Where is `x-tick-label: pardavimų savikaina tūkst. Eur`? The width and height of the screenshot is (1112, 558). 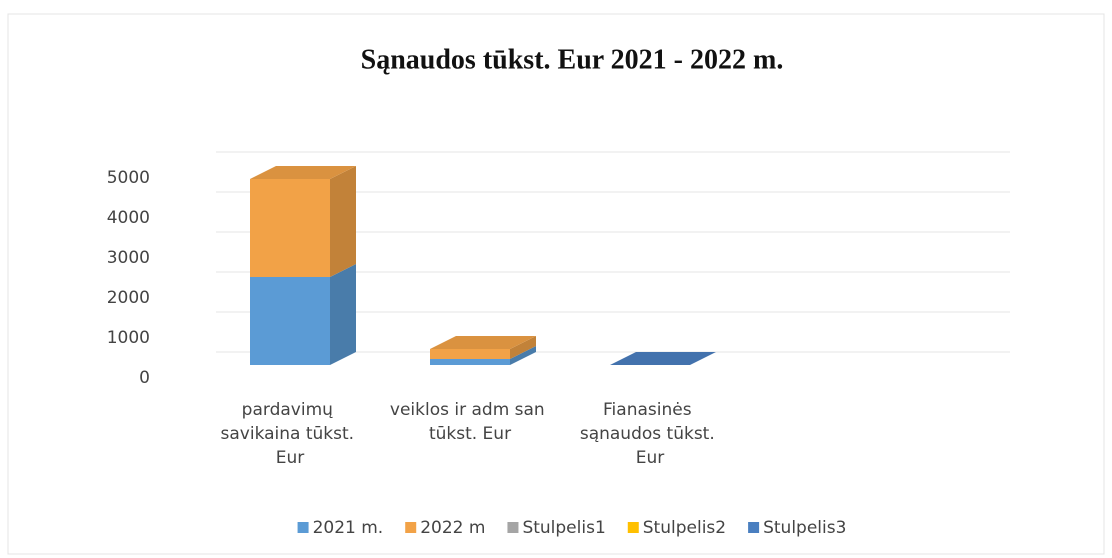 x-tick-label: pardavimų savikaina tūkst. Eur is located at coordinates (290, 434).